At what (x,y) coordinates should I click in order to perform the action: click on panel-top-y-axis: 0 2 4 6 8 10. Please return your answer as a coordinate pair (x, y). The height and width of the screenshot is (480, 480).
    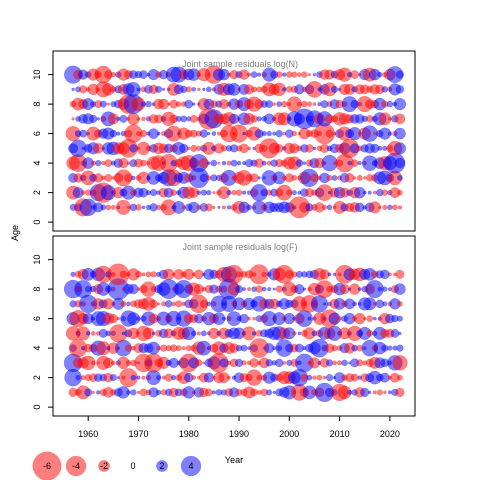
    Looking at the image, I should click on (43, 147).